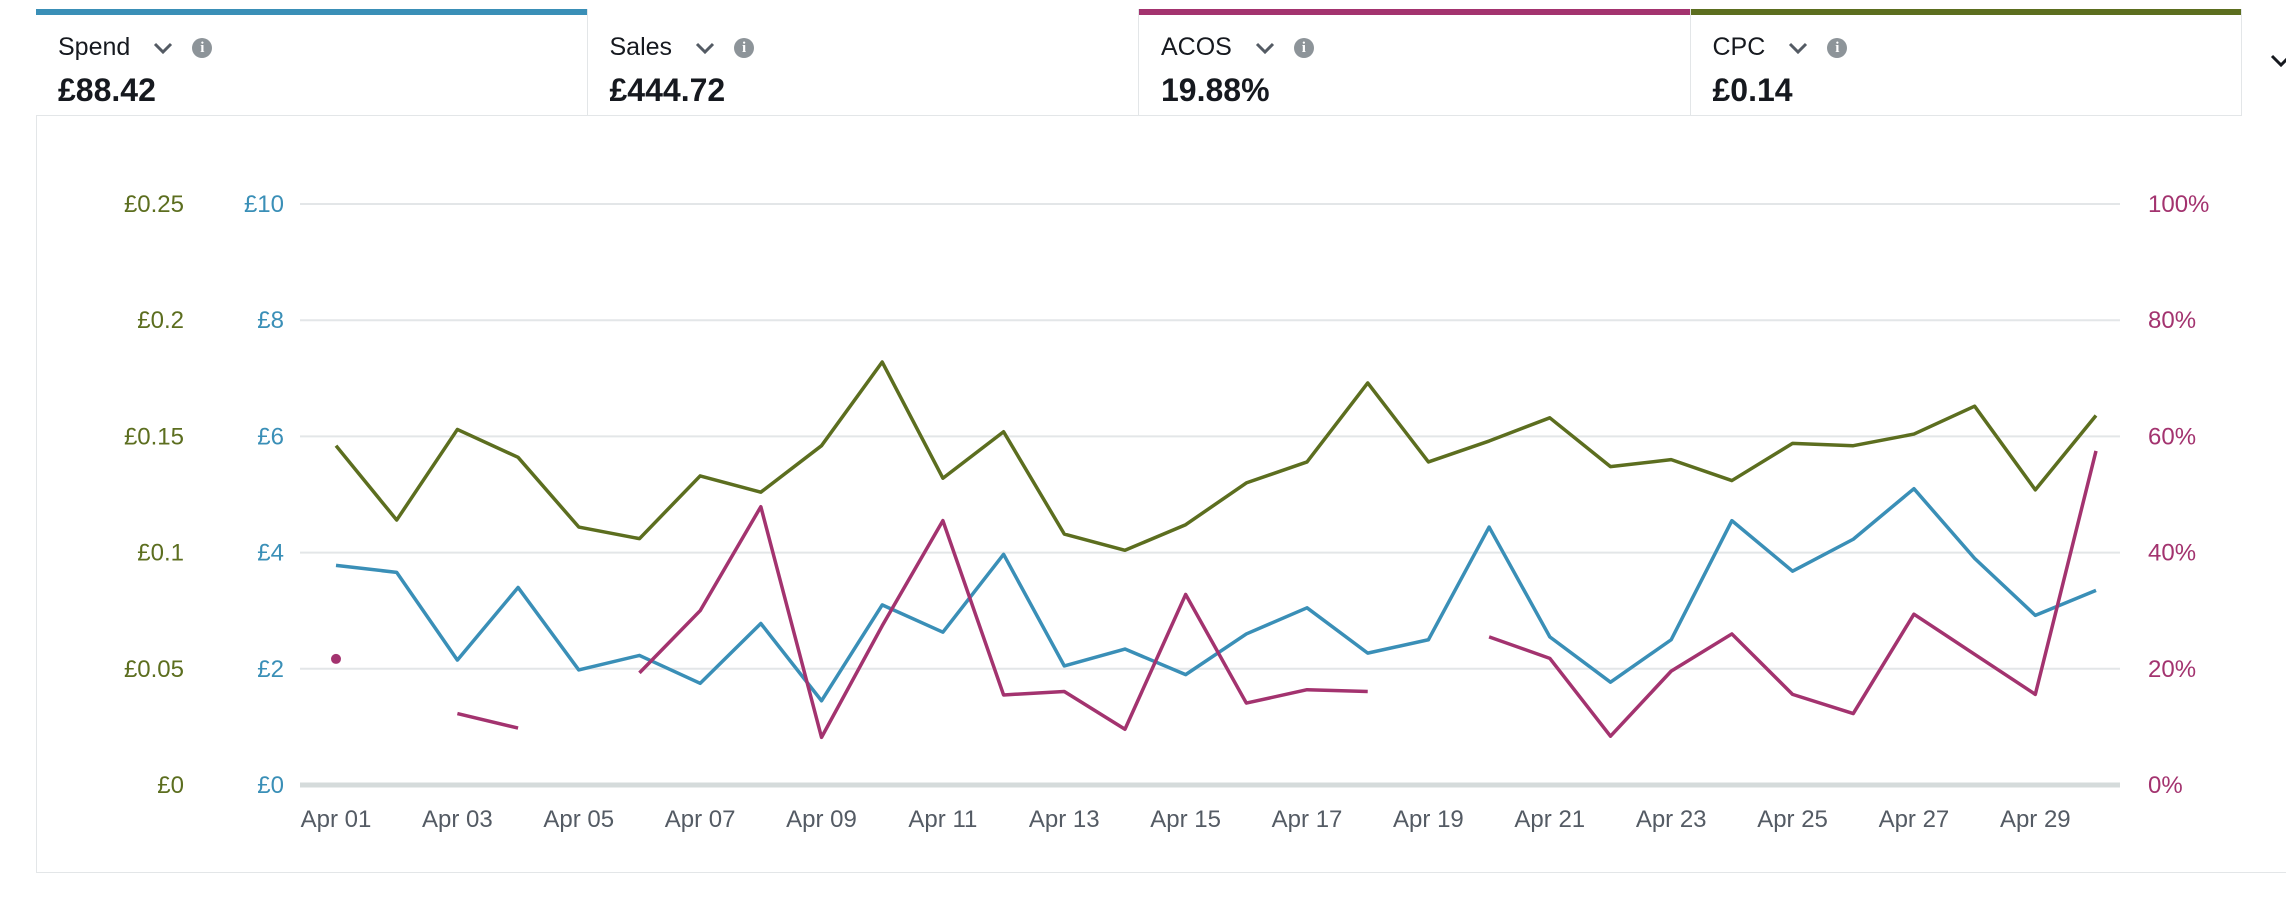 The image size is (2286, 902). What do you see at coordinates (1185, 819) in the screenshot?
I see `x-tick-label: Apr 15` at bounding box center [1185, 819].